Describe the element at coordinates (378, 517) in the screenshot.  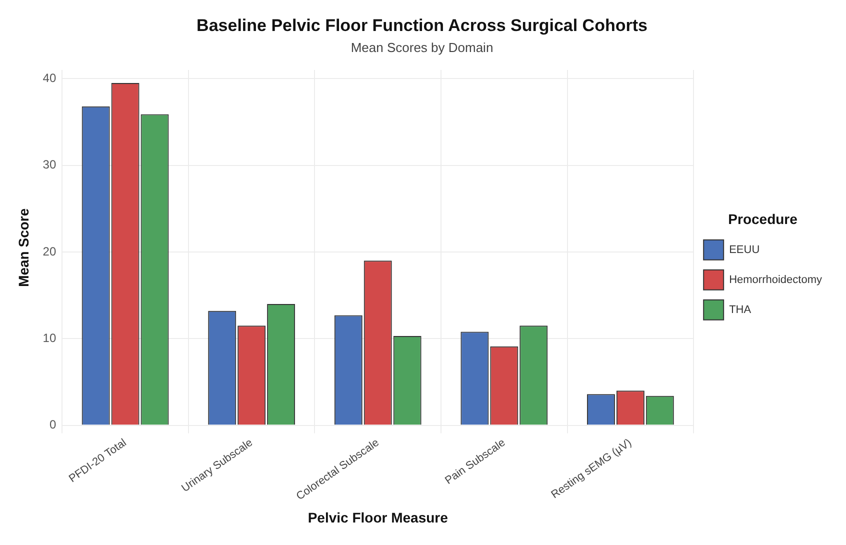
I see `x-axis-title: Pelvic Floor Measure` at that location.